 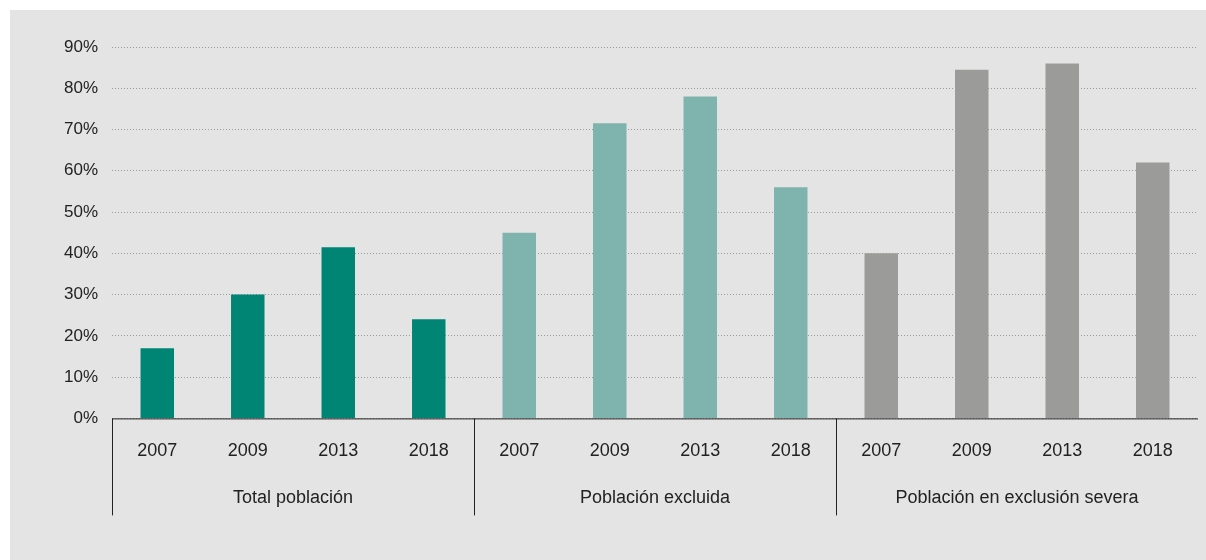 I want to click on text: Total población, so click(x=293, y=497).